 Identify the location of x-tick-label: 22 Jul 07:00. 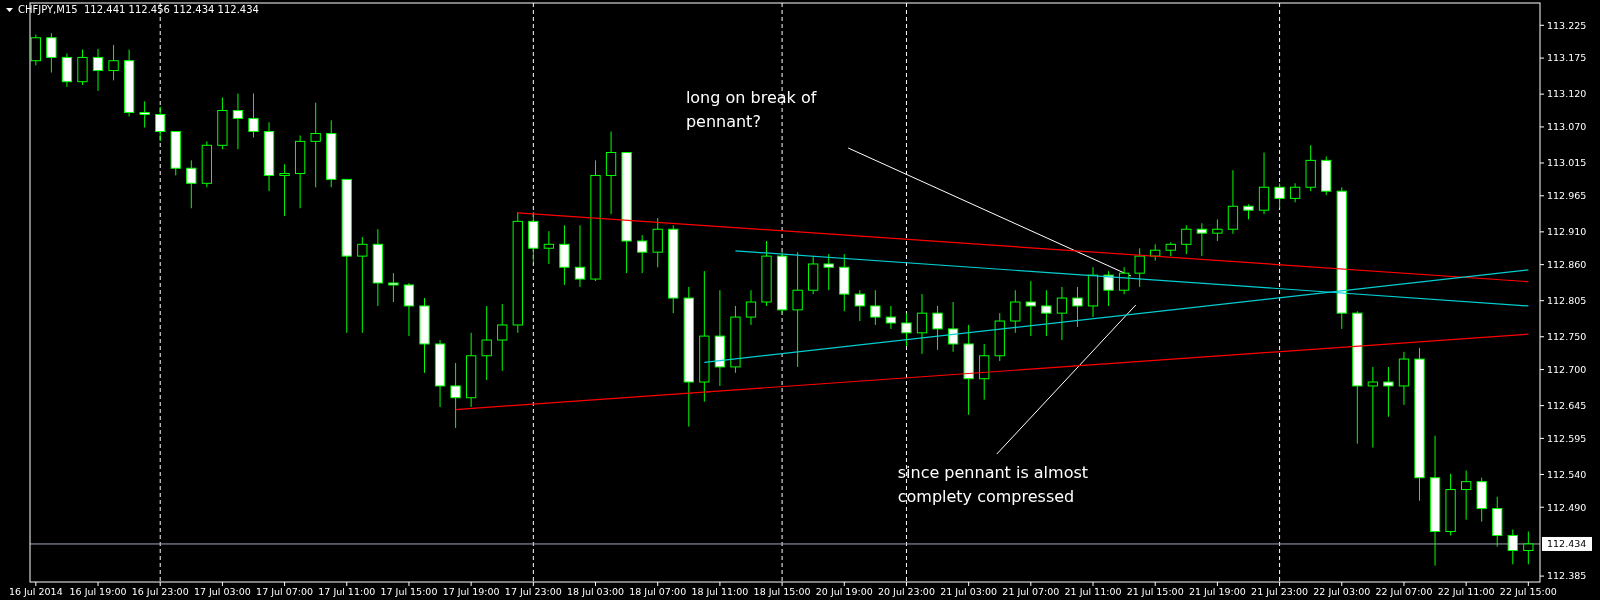
(1404, 591).